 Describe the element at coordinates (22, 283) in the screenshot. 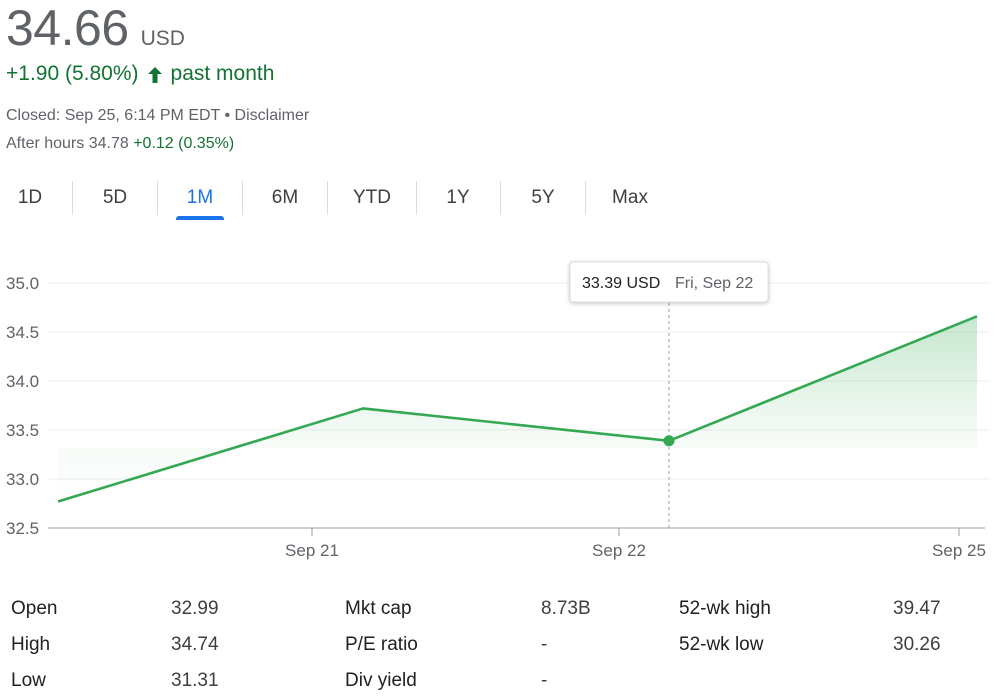

I see `y-tick-label: 35.0` at that location.